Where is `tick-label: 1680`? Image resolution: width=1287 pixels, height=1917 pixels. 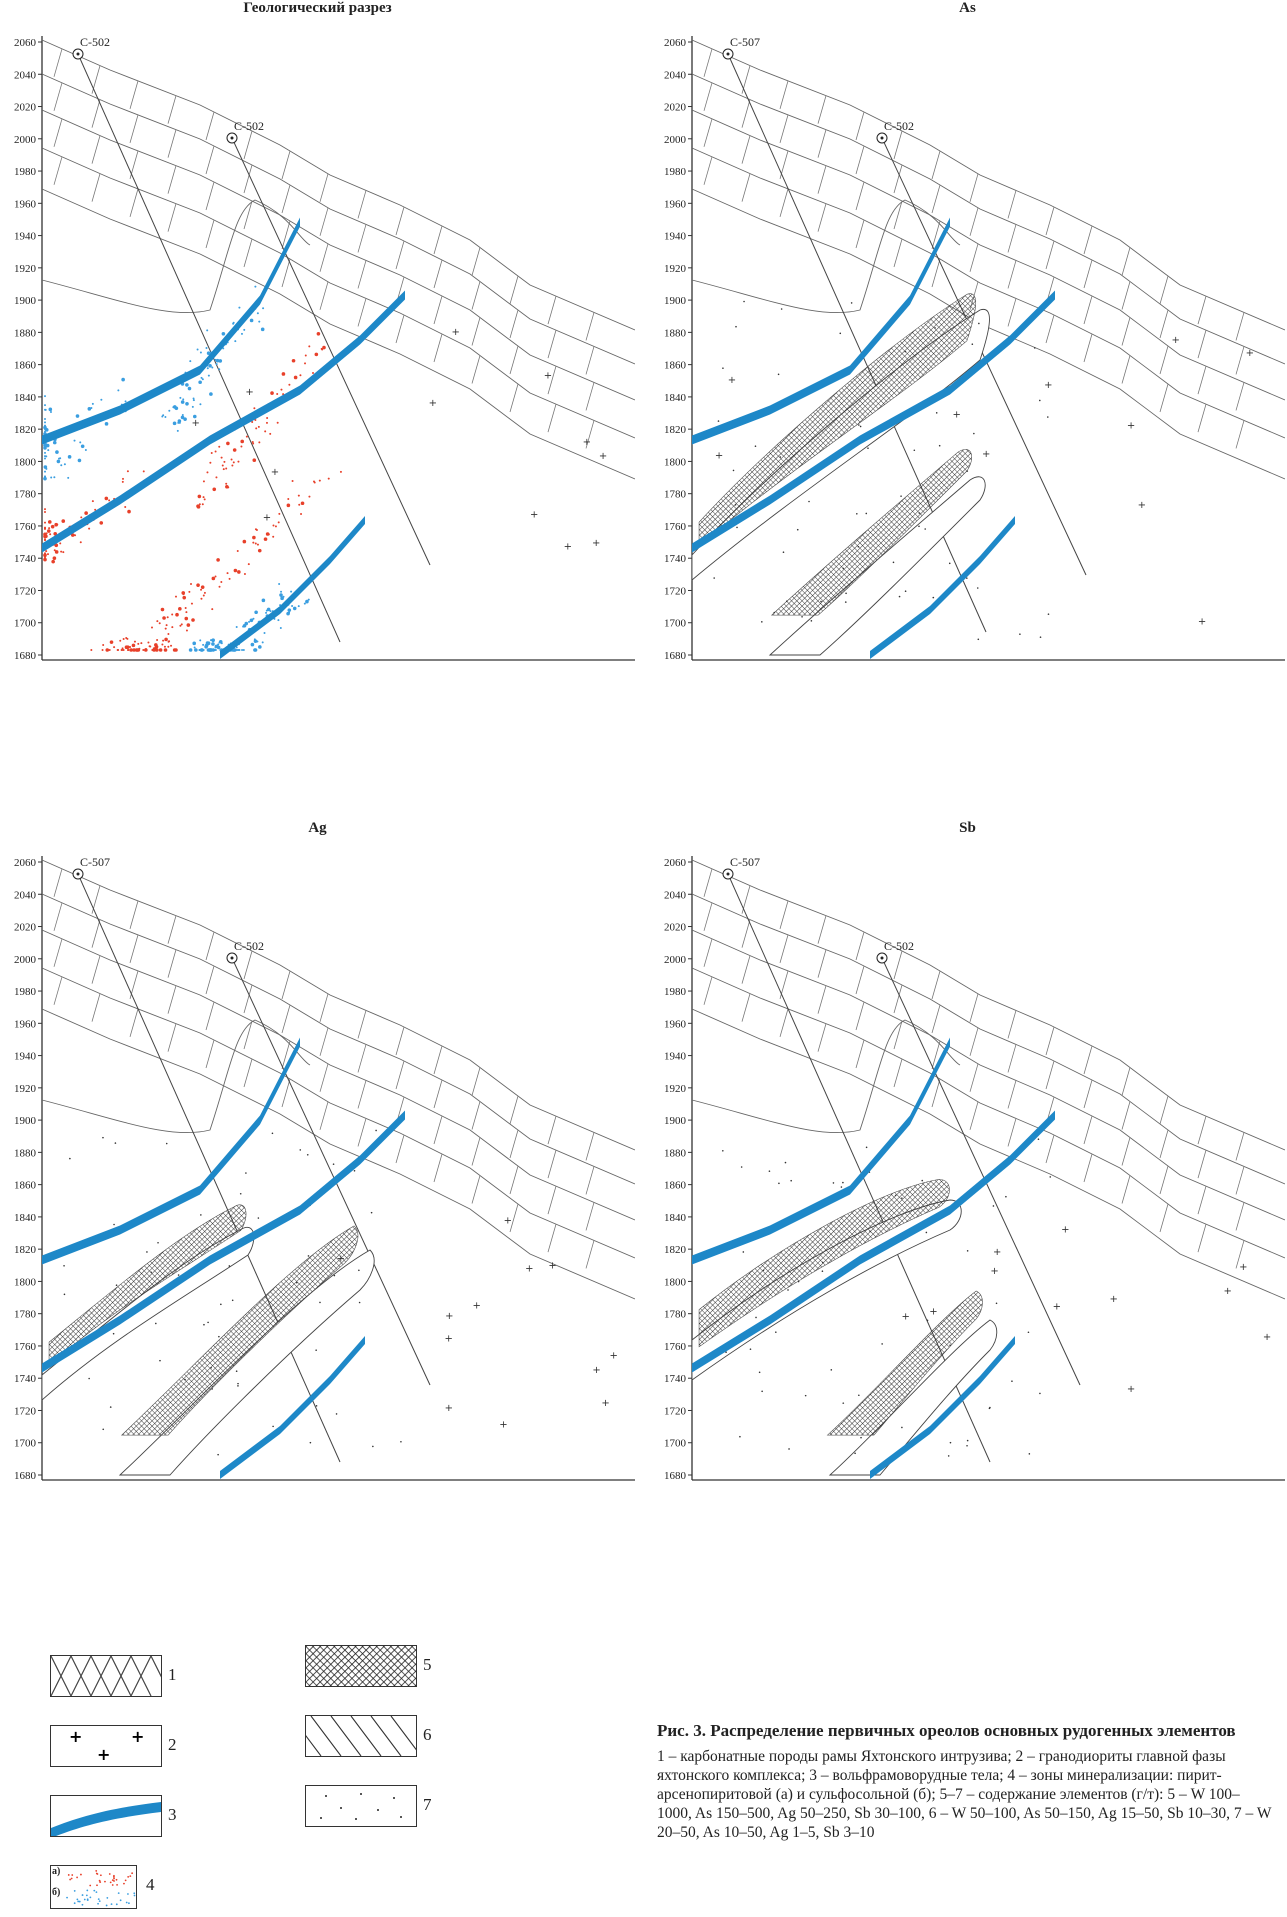 tick-label: 1680 is located at coordinates (675, 1476).